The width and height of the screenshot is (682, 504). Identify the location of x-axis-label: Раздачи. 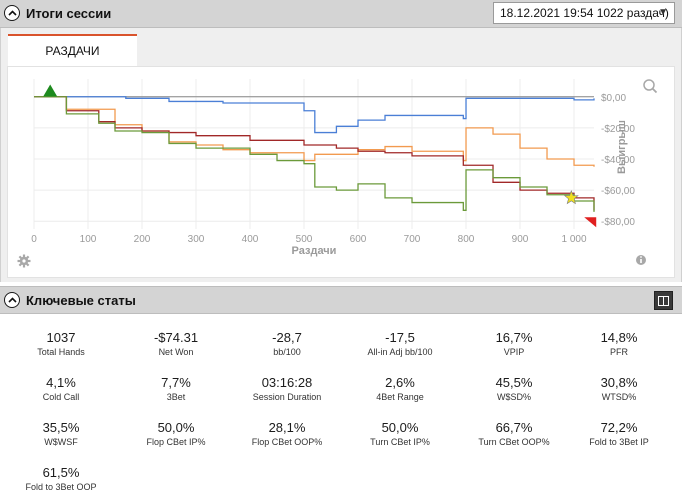
(314, 251).